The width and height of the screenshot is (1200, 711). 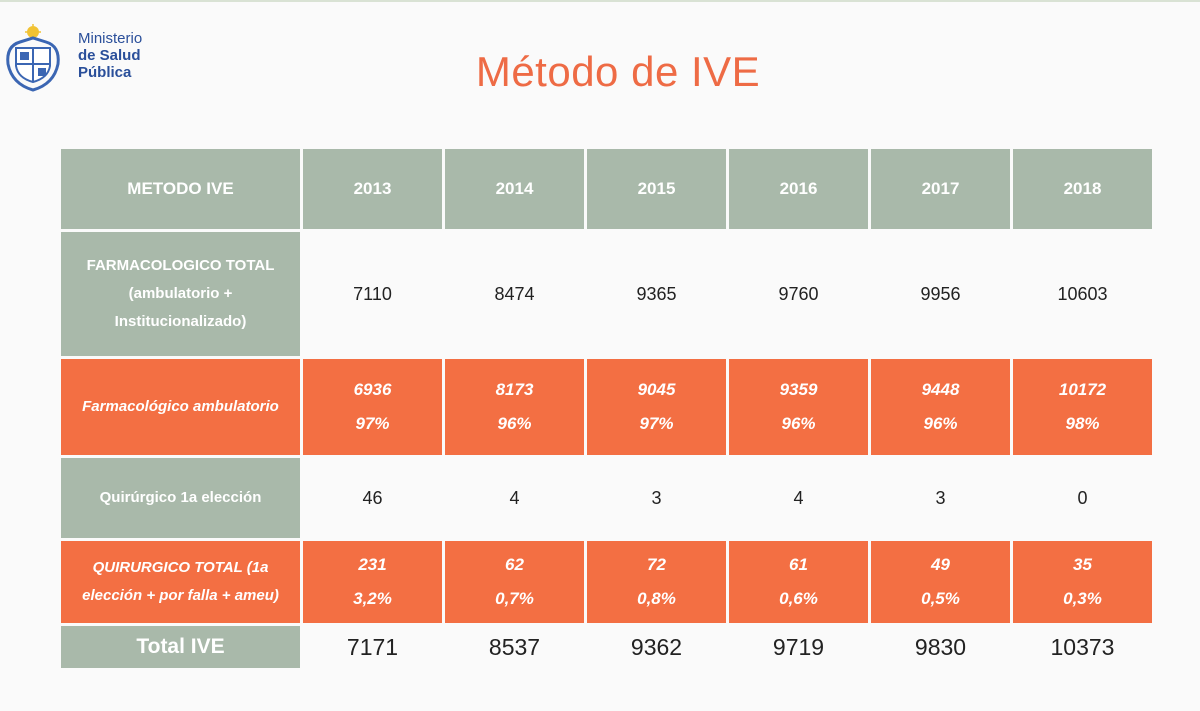 I want to click on table-cell: 35 0,3%, so click(x=1082, y=582).